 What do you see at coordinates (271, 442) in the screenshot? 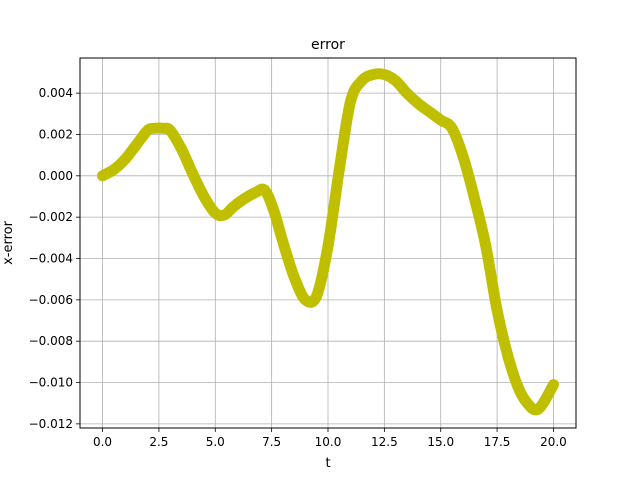
I see `x-tick-label: 7.5` at bounding box center [271, 442].